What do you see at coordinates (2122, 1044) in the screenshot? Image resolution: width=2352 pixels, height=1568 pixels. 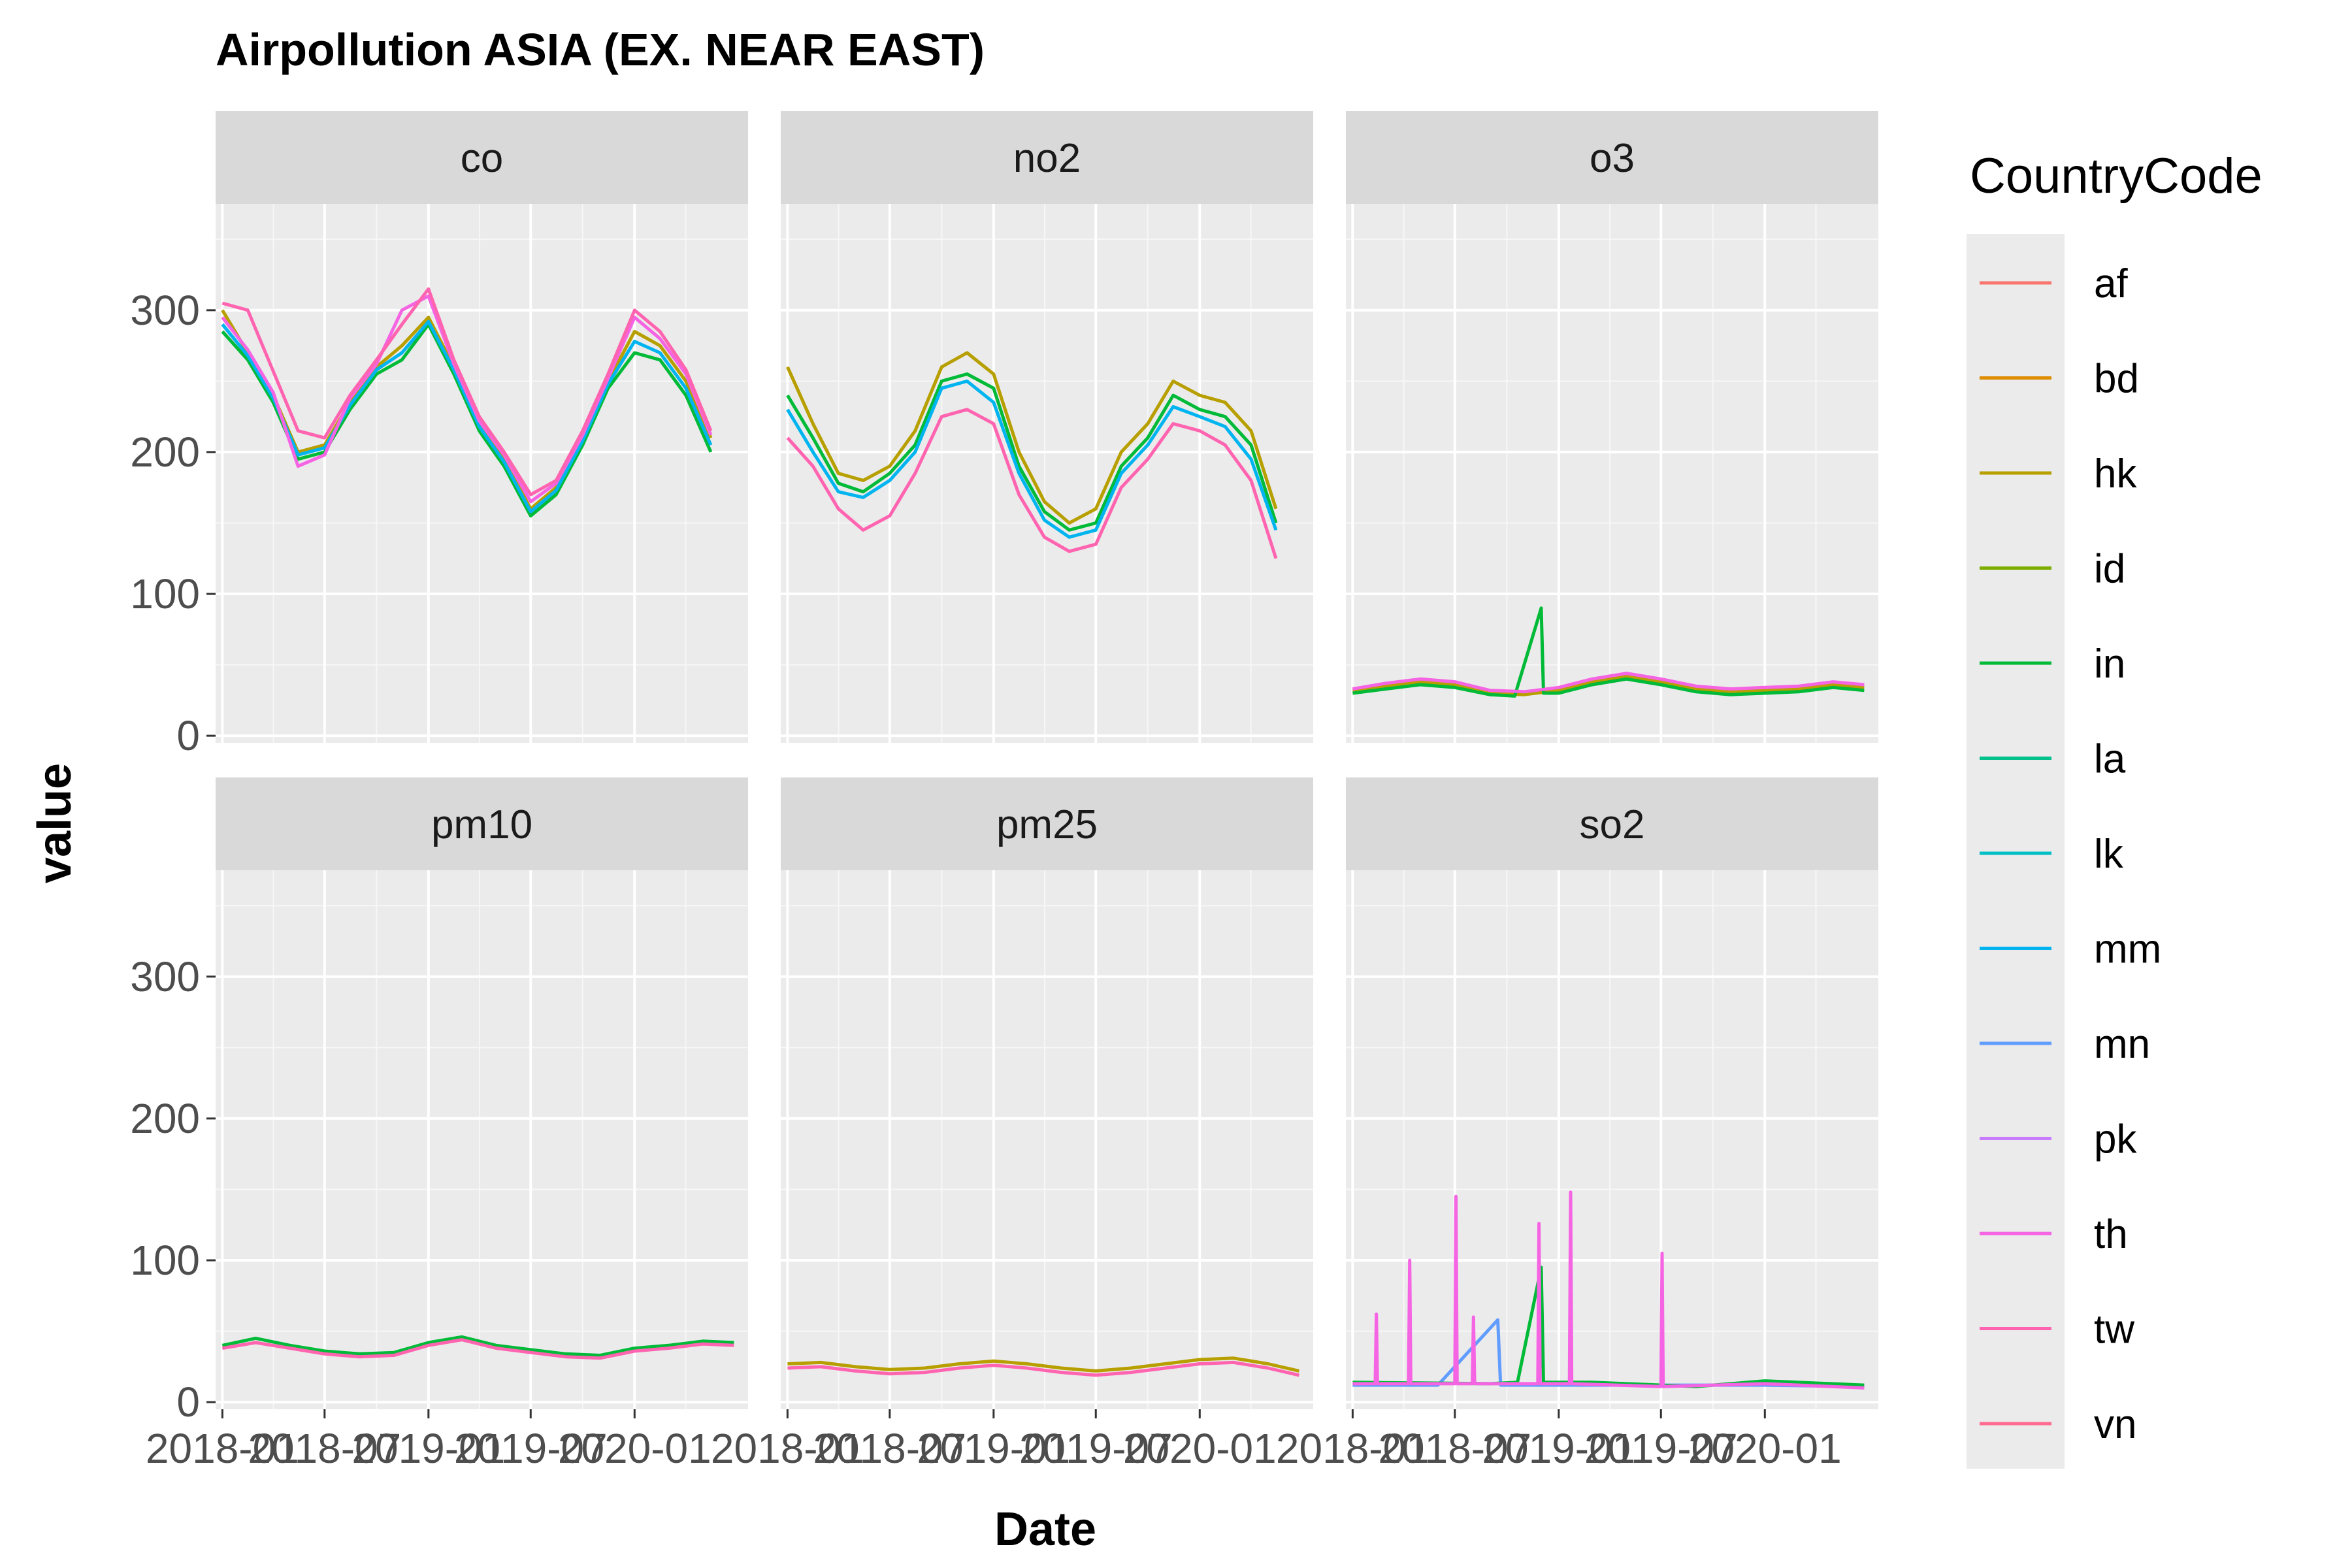 I see `legend-label: mn` at bounding box center [2122, 1044].